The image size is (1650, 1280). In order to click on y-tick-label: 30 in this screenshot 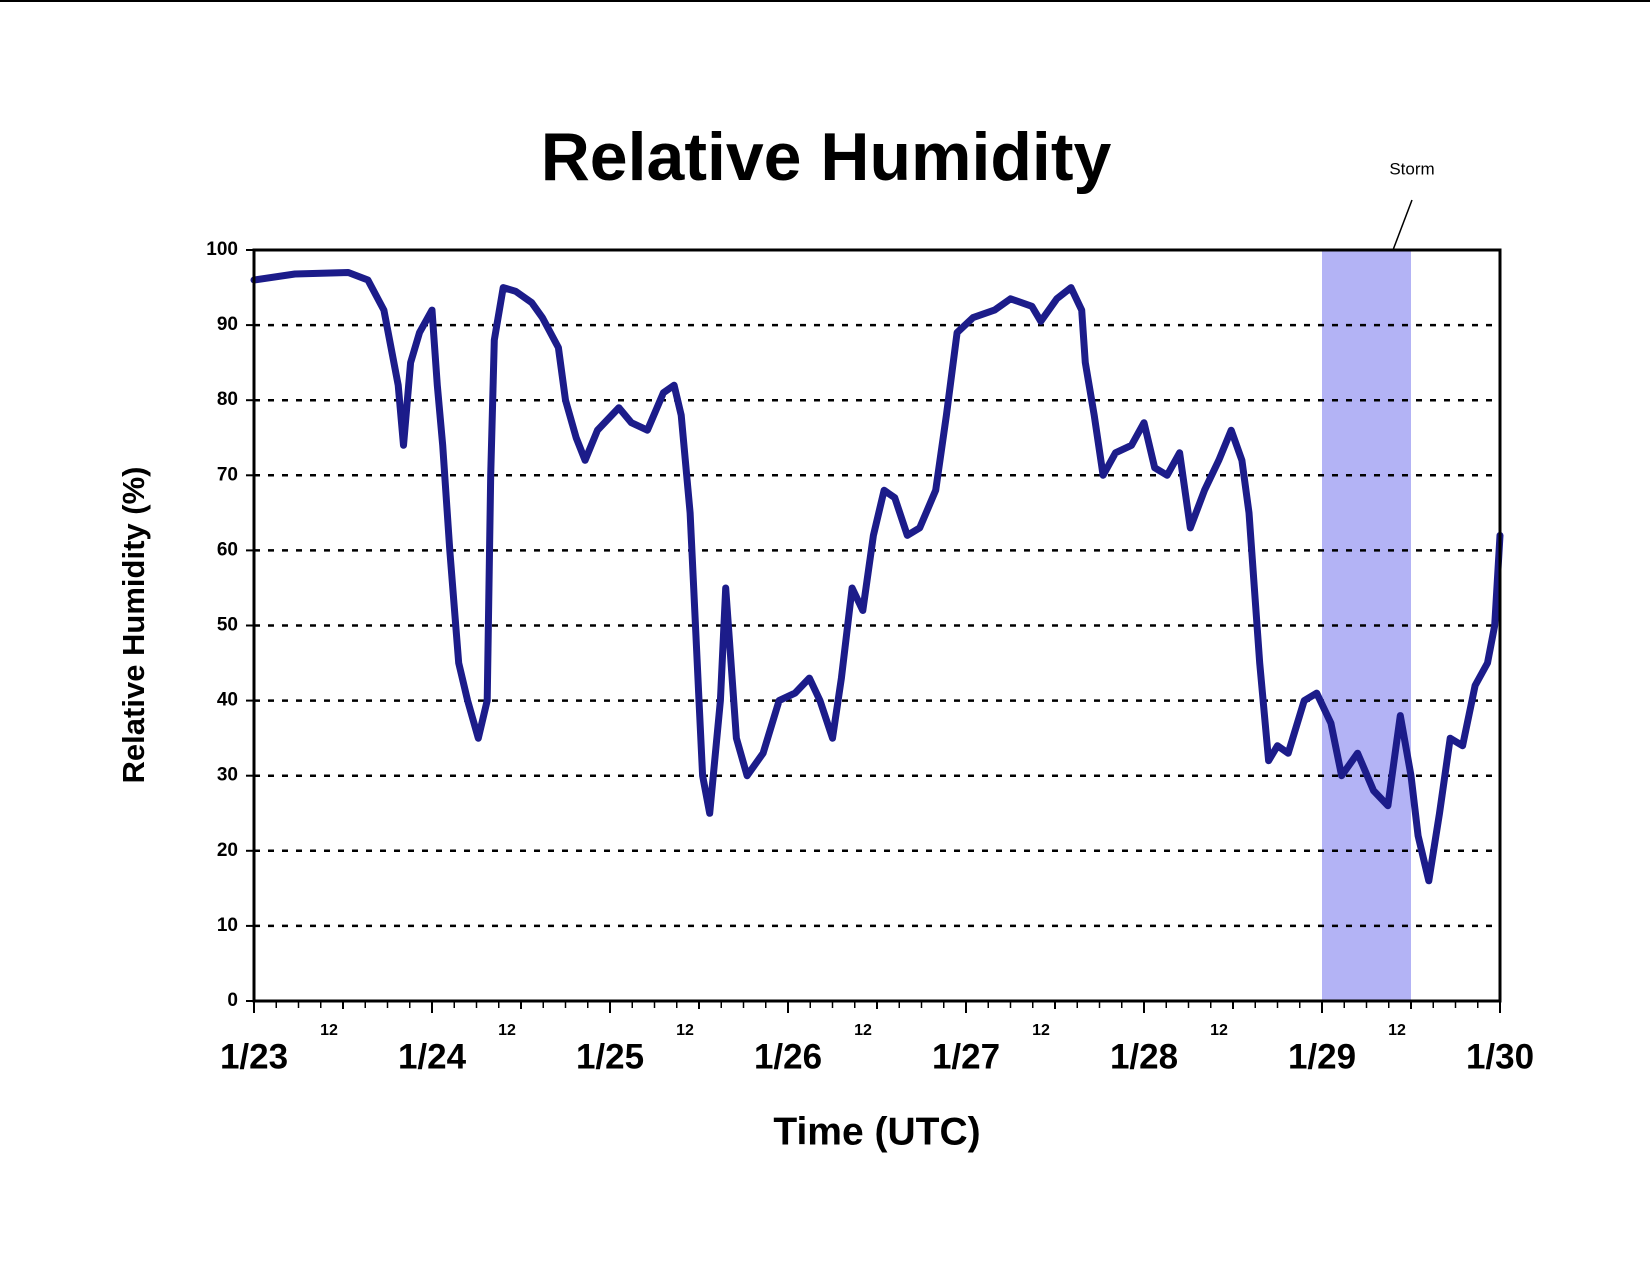, I will do `click(227, 775)`.